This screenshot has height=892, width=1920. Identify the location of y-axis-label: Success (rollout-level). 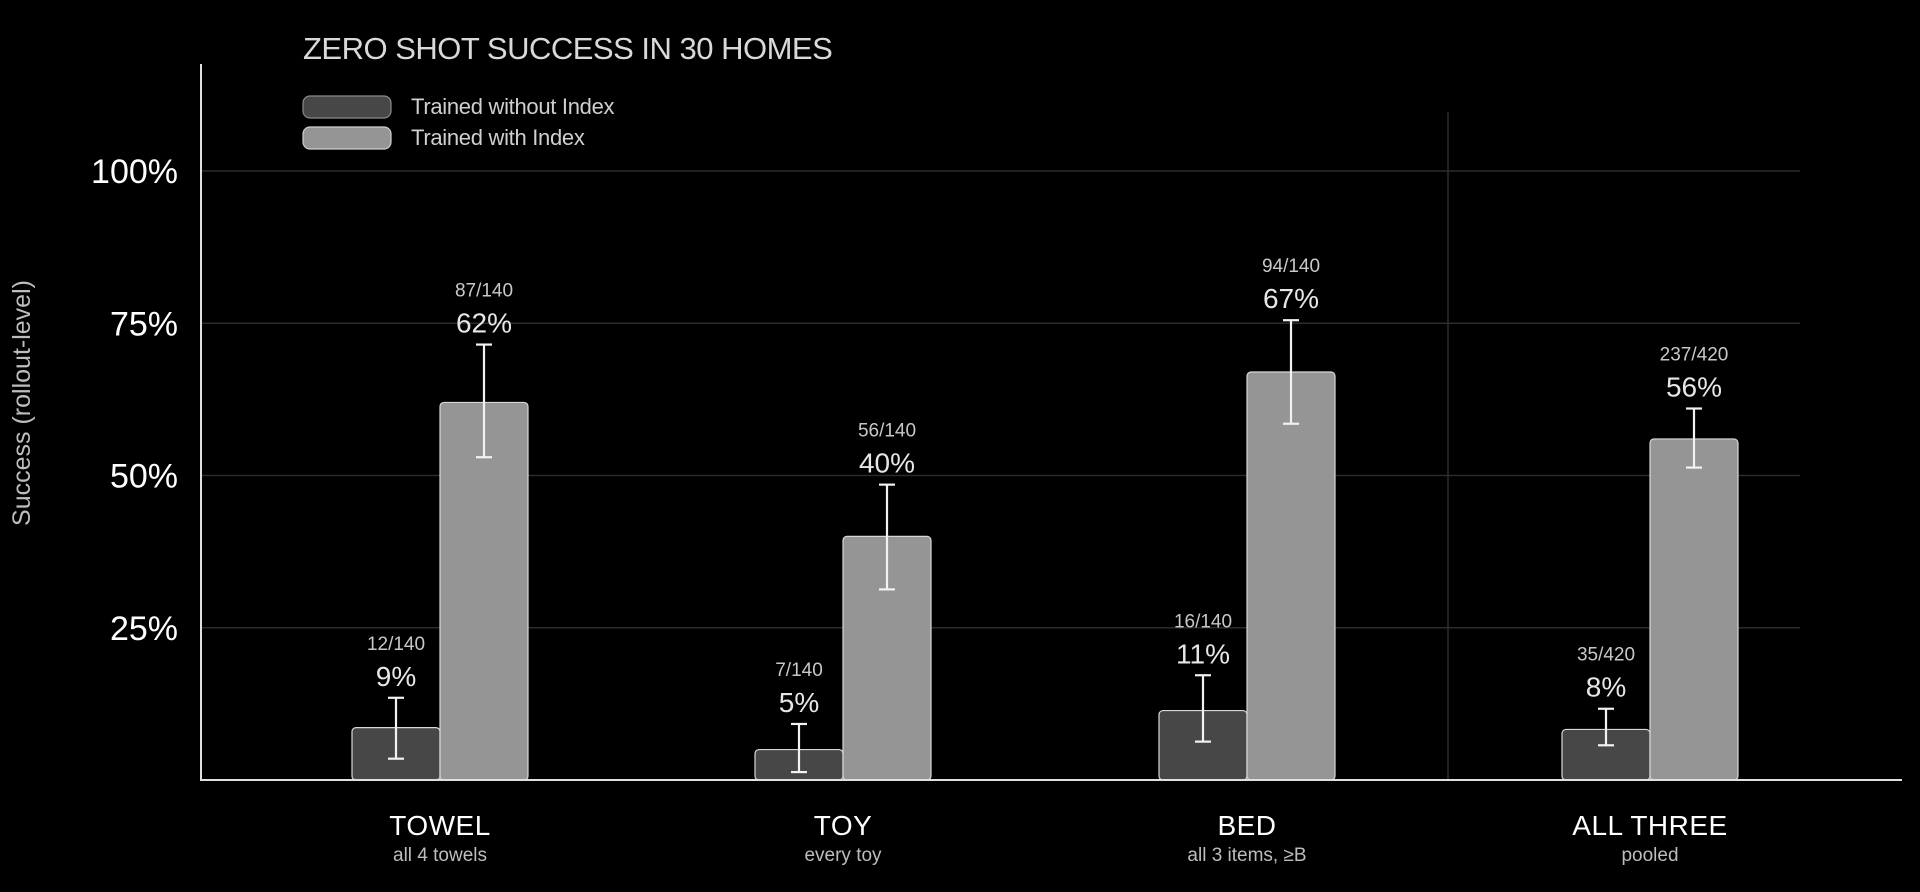
(22, 403).